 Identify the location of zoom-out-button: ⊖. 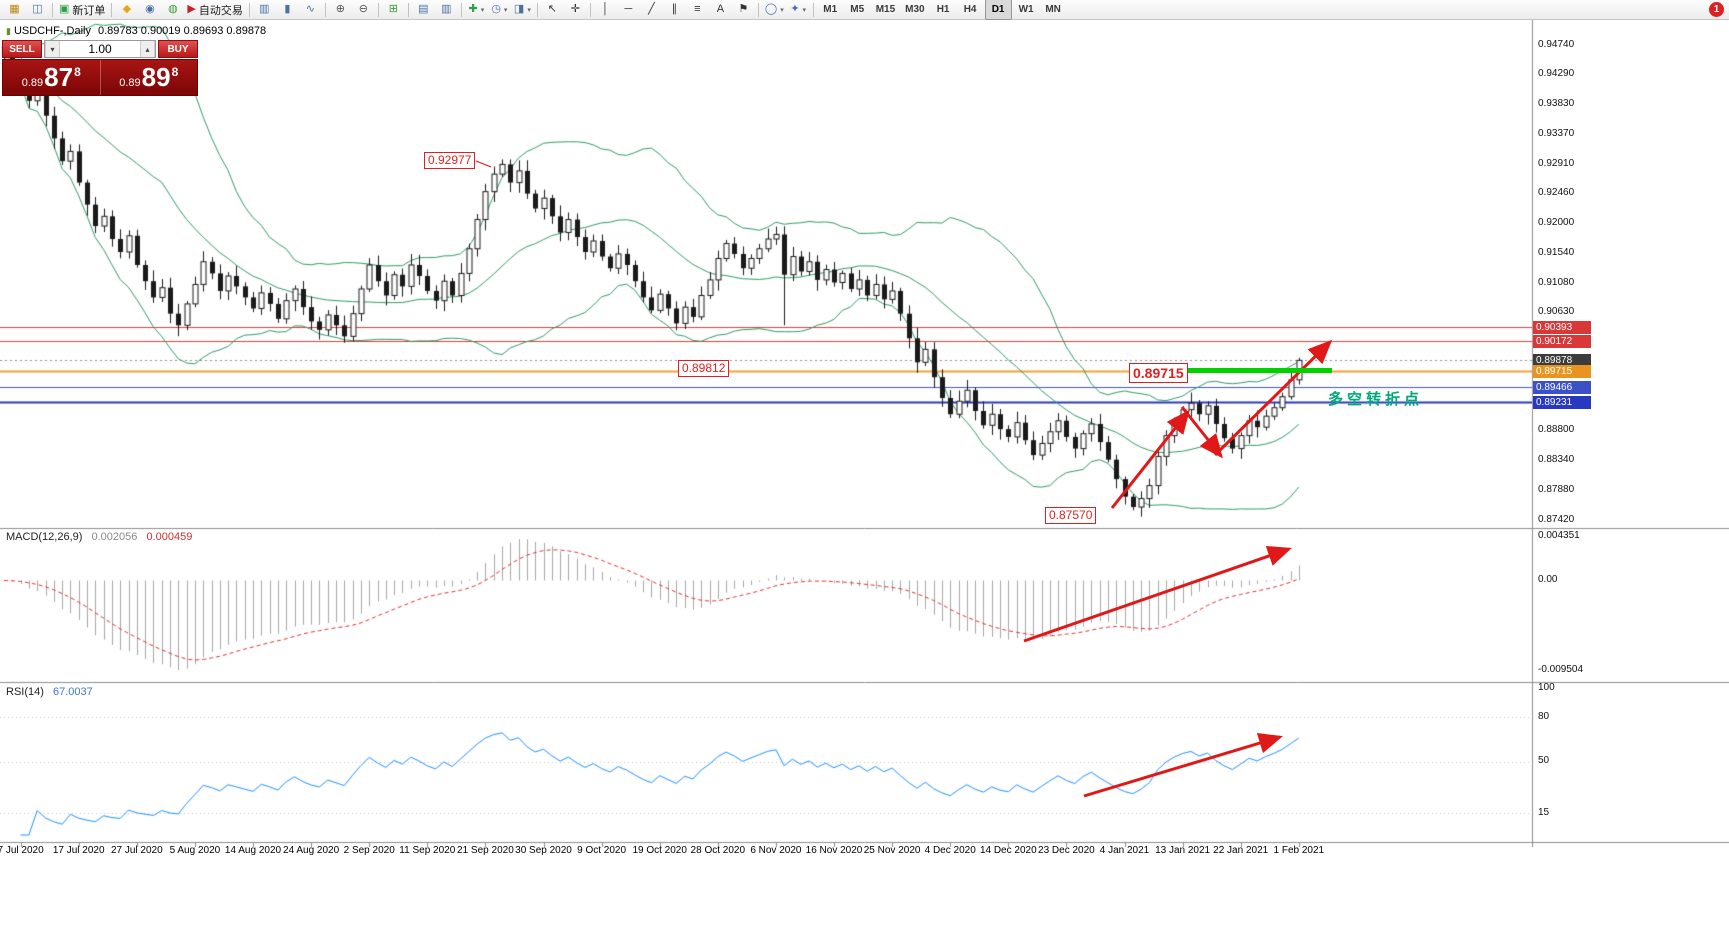
(363, 9).